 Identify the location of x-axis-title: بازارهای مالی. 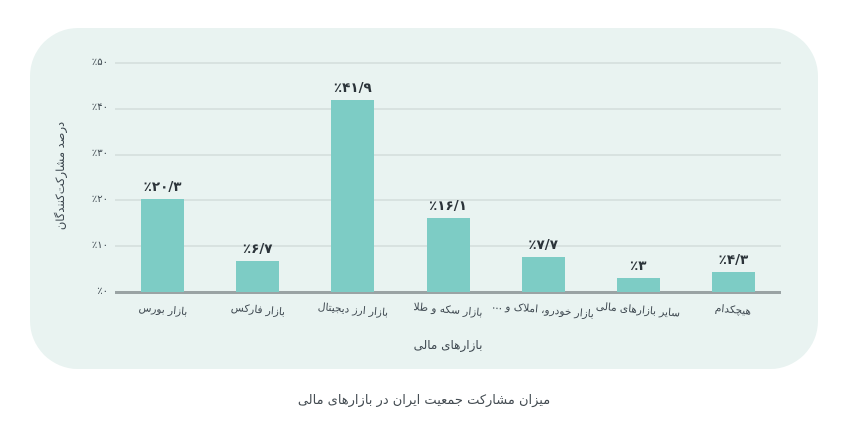
(448, 345).